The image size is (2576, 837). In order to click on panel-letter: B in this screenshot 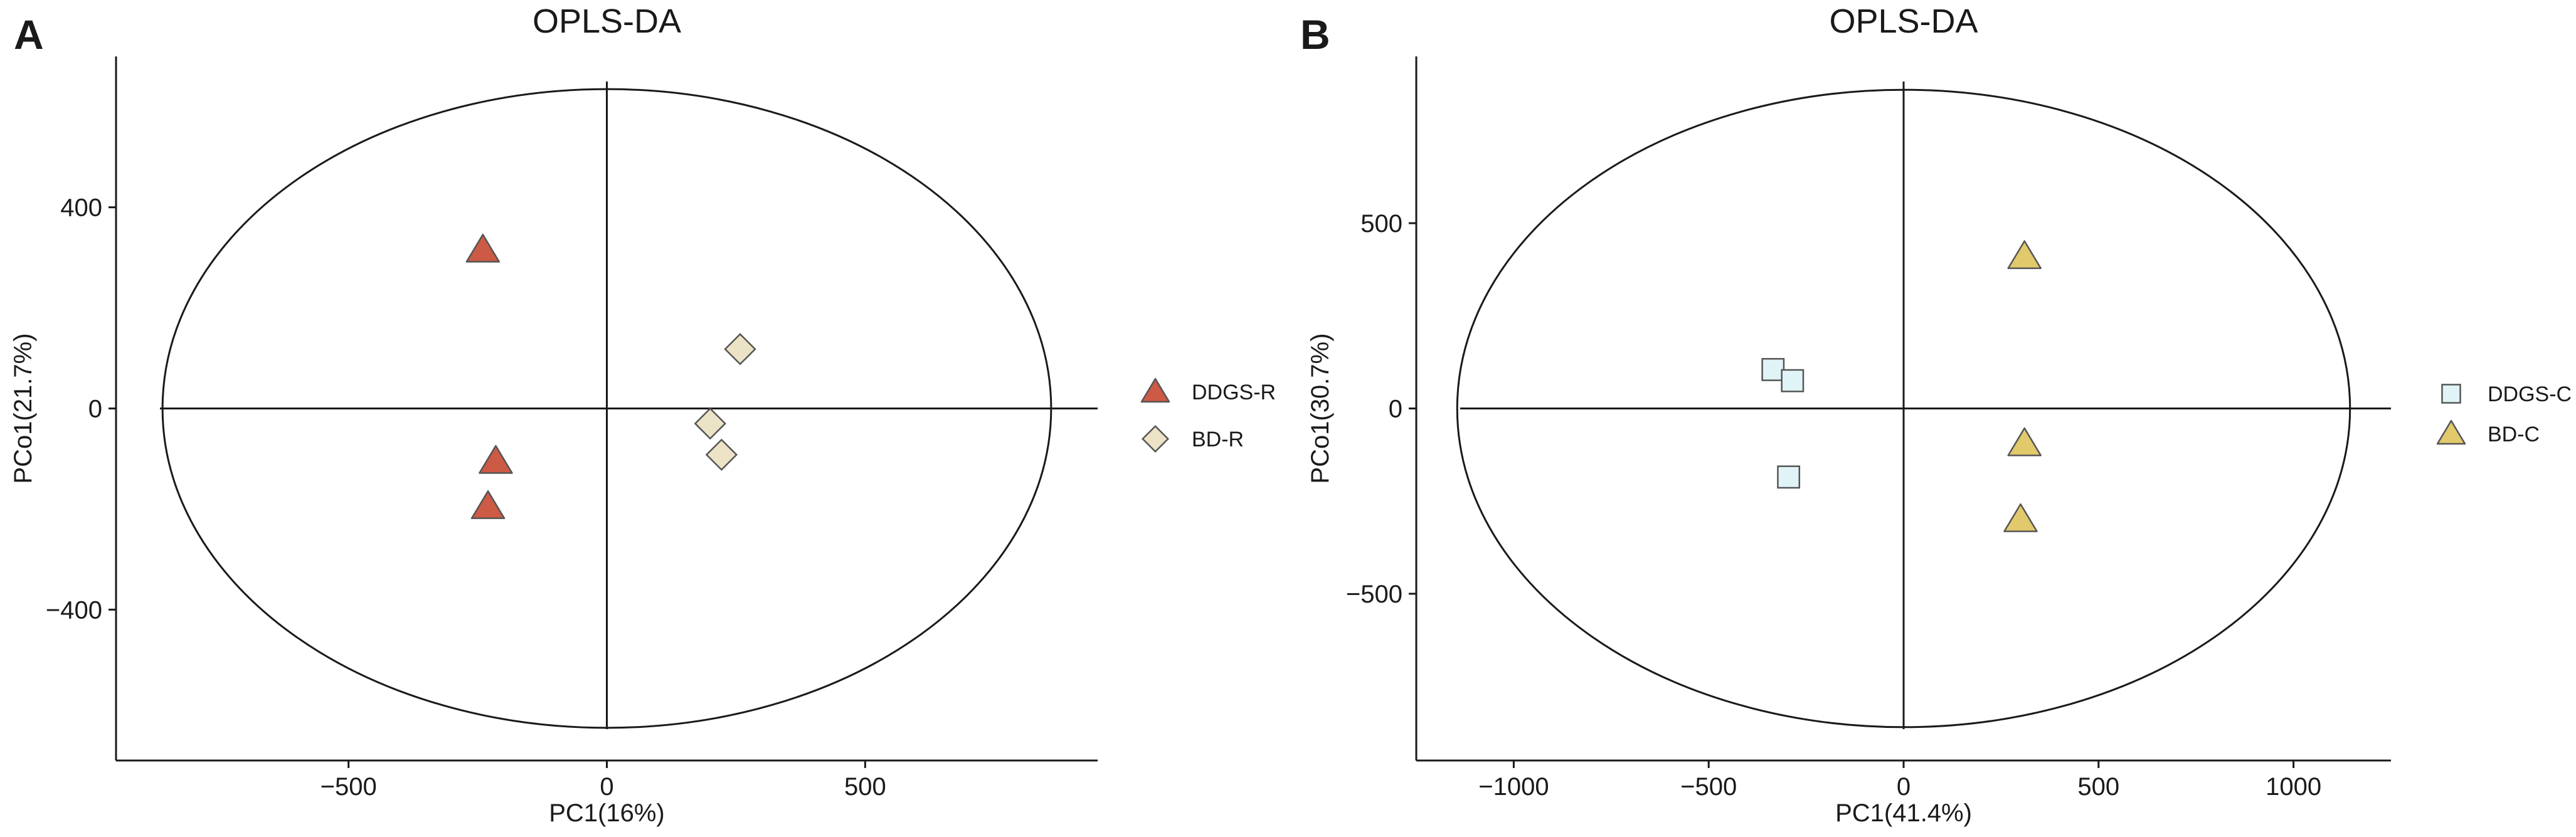, I will do `click(1315, 34)`.